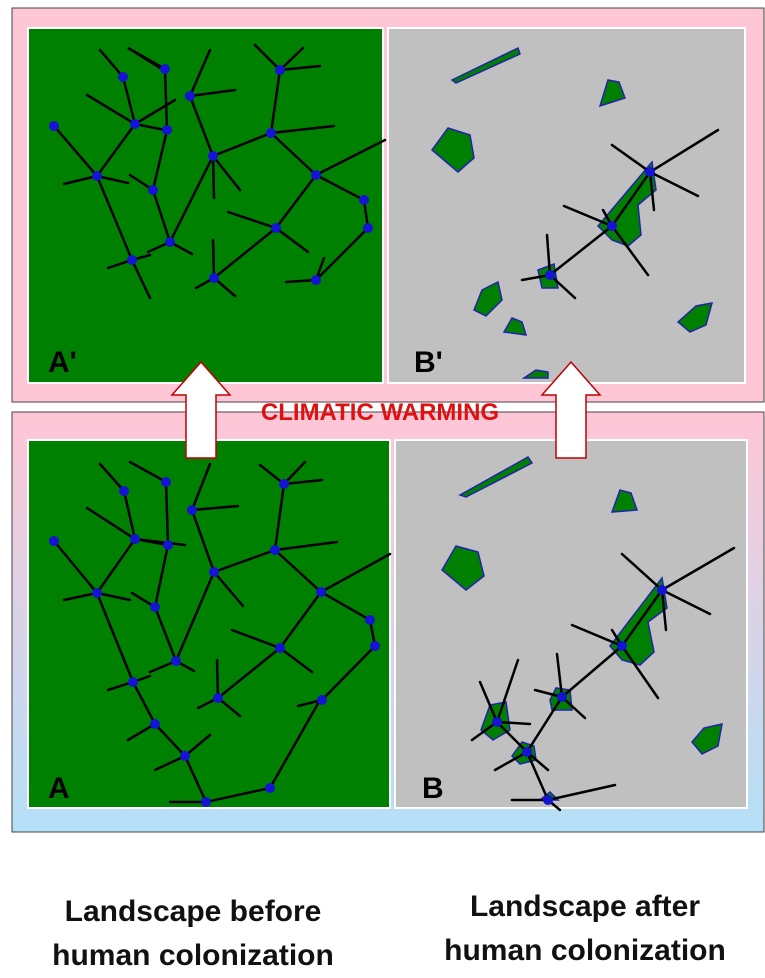 The image size is (765, 978). Describe the element at coordinates (579, 695) in the screenshot. I see `nodes-b` at that location.